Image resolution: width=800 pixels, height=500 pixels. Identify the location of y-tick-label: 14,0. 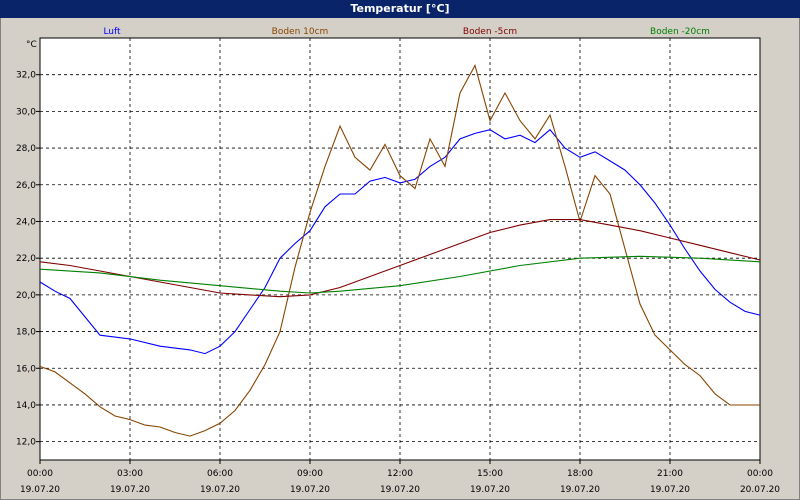
(26, 406).